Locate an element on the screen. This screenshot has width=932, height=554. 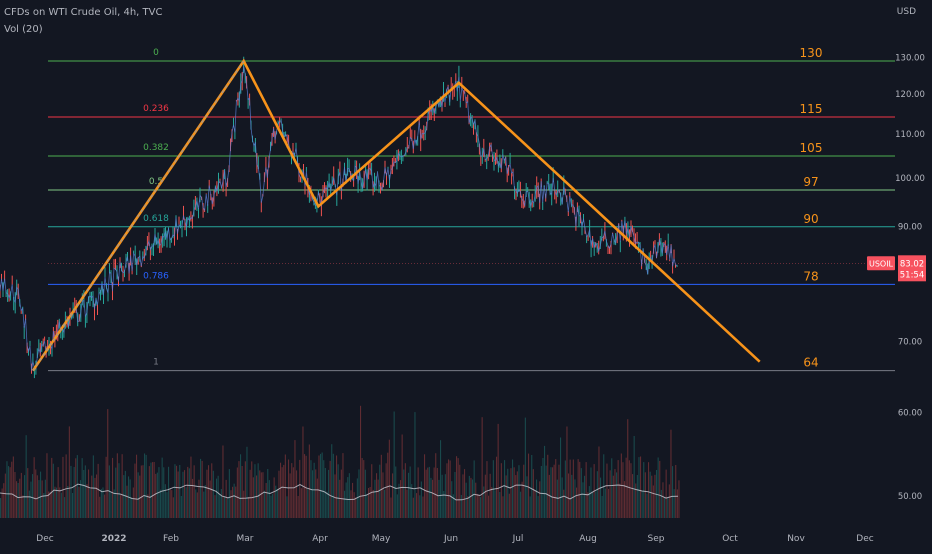
time-tick-label: Dec is located at coordinates (864, 539).